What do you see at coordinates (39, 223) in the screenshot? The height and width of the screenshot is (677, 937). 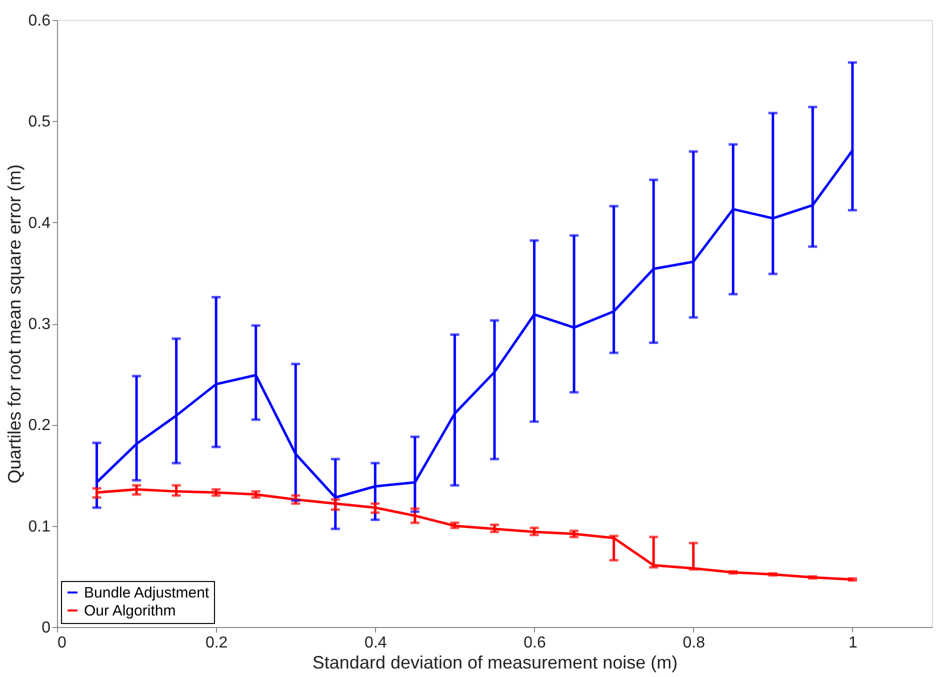 I see `y-tick-label: 0.4` at bounding box center [39, 223].